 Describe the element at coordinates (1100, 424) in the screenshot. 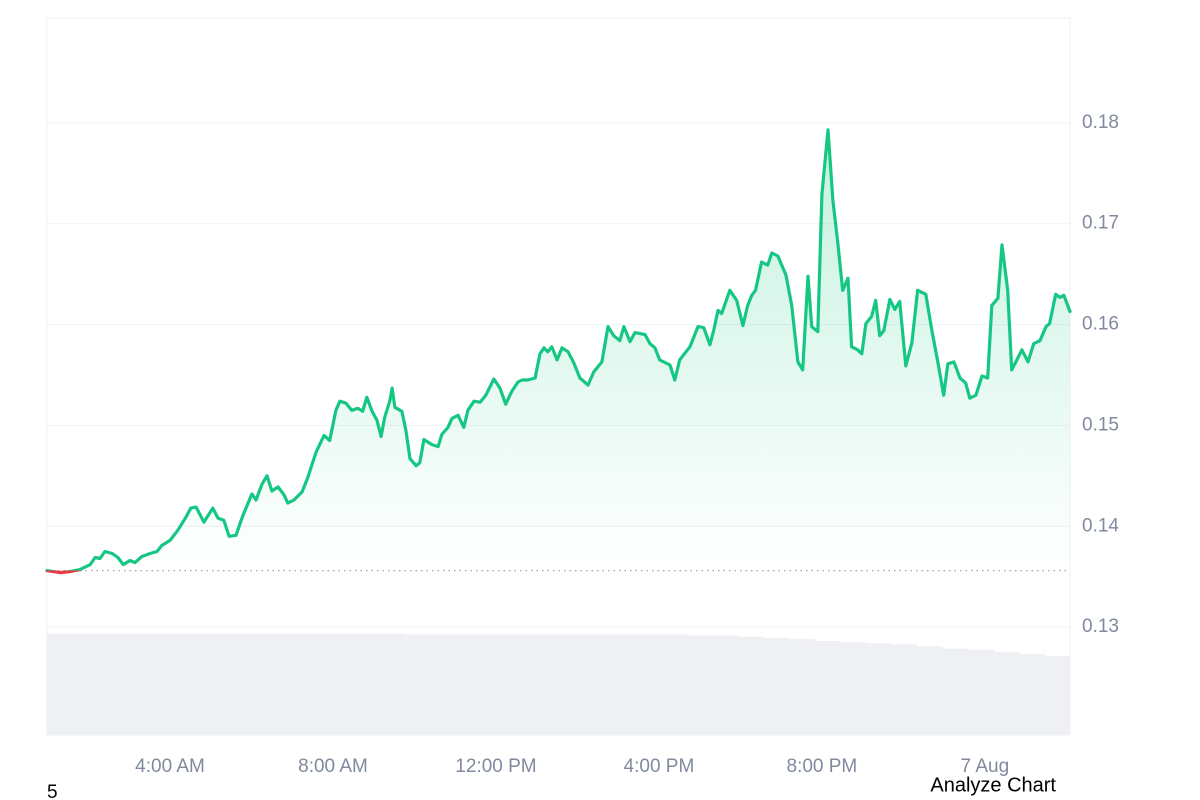

I see `y-tick-label: 0.15` at that location.